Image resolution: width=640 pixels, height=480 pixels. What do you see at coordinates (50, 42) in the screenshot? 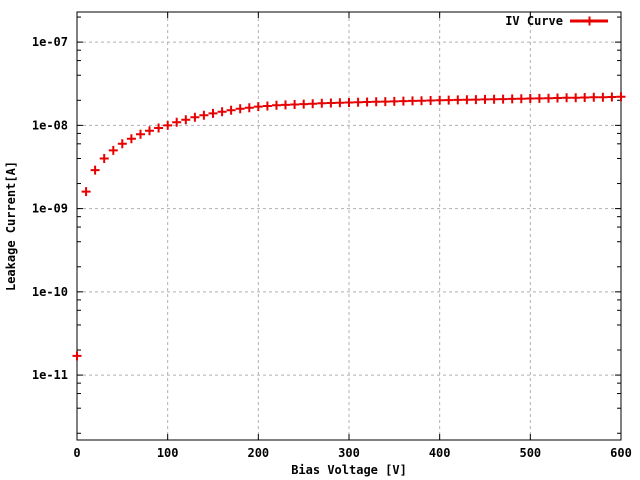
I see `y-tick-label: 1e-07` at bounding box center [50, 42].